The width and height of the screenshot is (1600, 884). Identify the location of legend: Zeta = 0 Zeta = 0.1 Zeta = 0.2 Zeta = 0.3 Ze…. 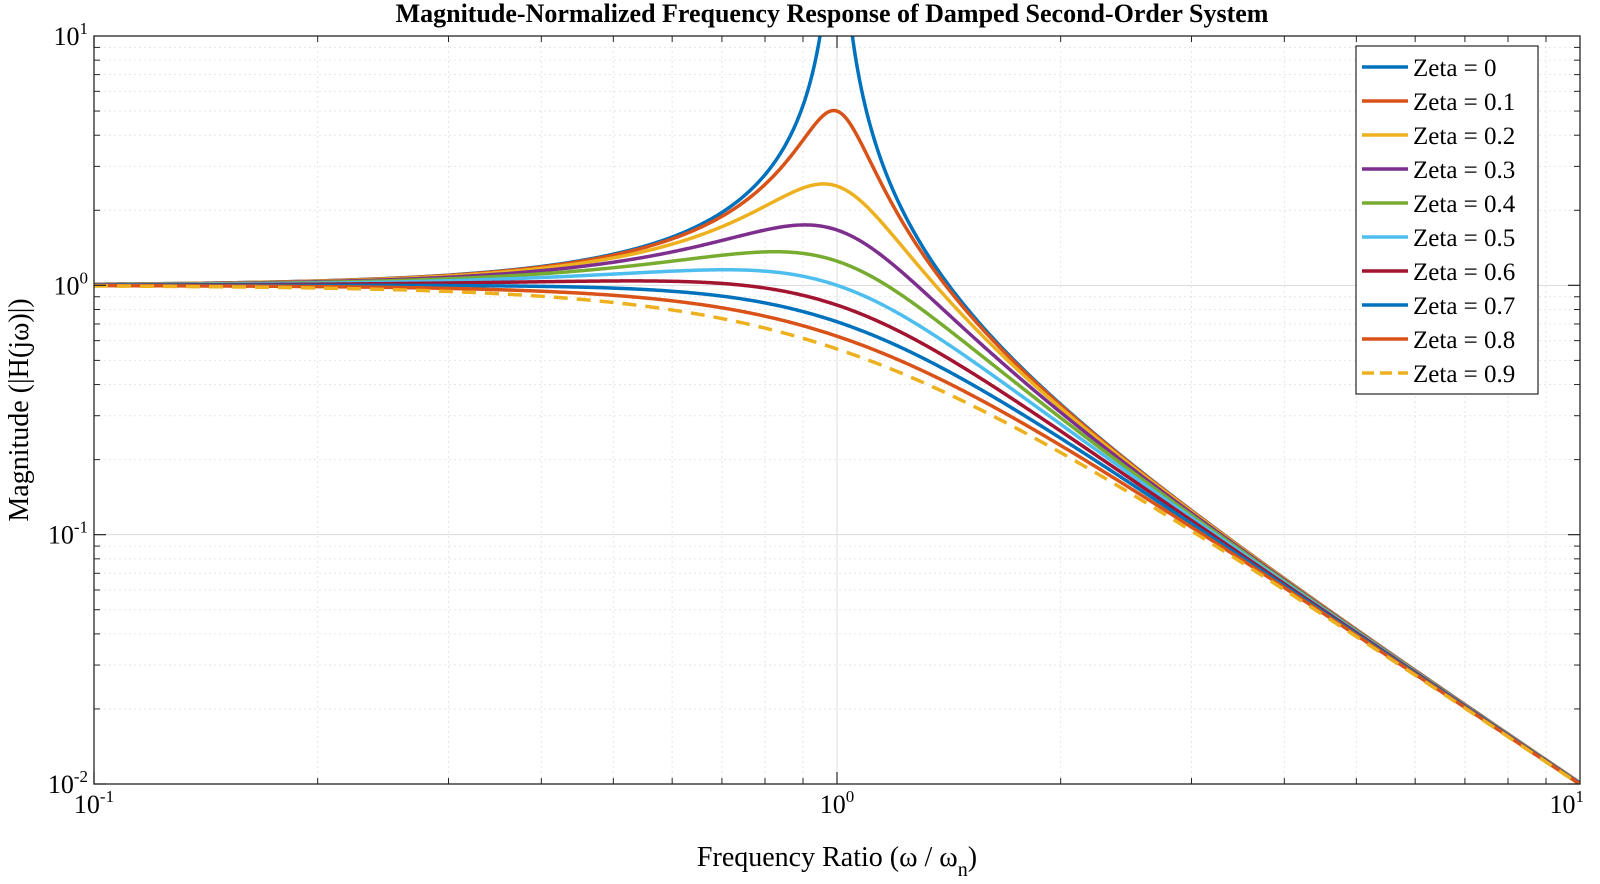
(1447, 220).